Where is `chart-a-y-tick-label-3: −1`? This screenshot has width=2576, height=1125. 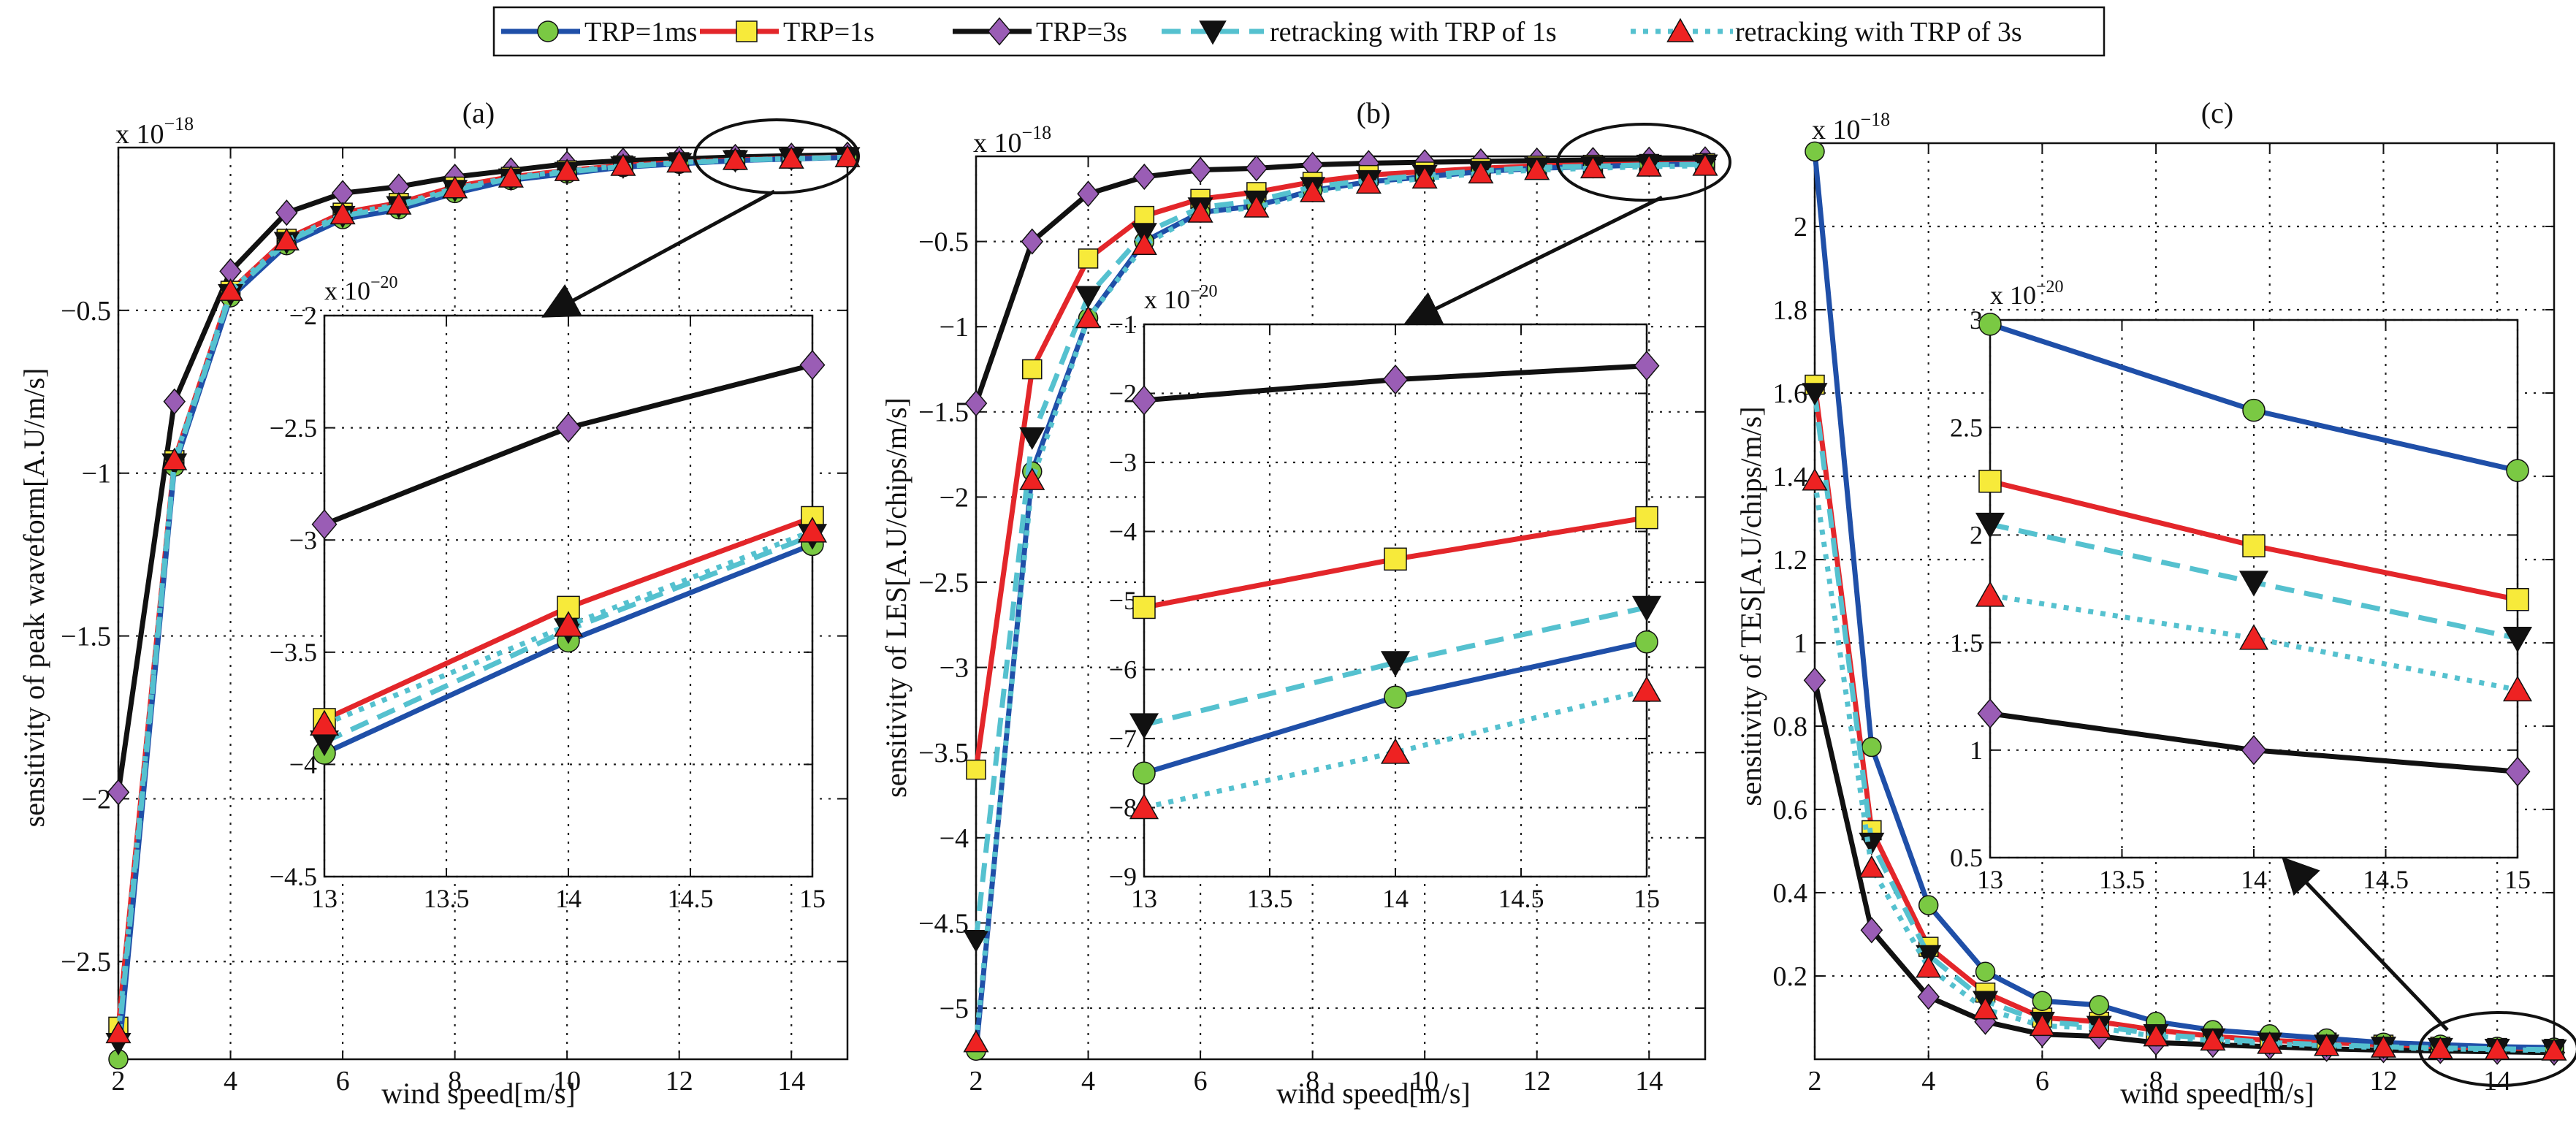
chart-a-y-tick-label-3: −1 is located at coordinates (96, 474).